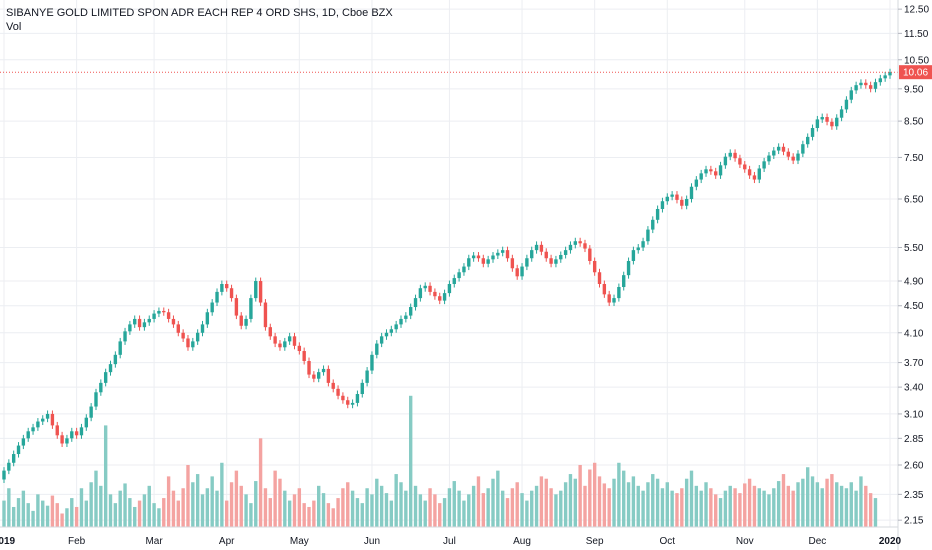  I want to click on y-tick-label: 3.10, so click(914, 414).